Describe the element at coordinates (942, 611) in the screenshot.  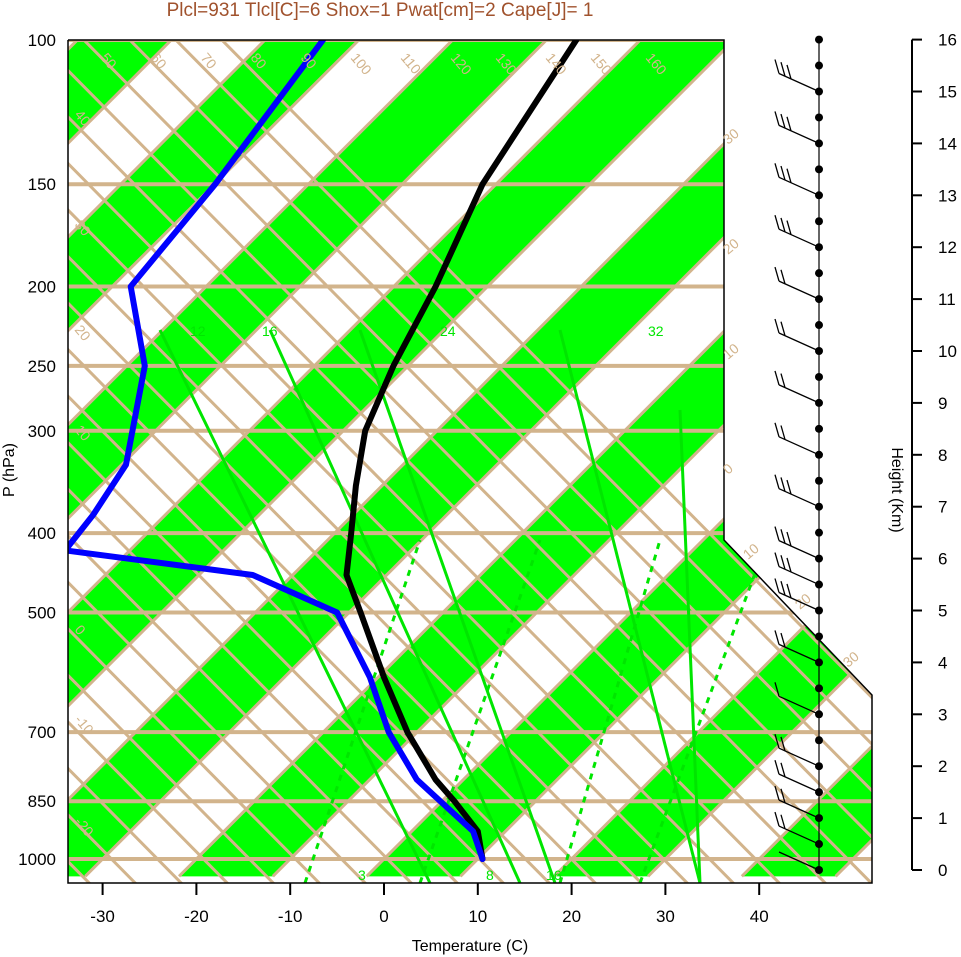
I see `height-tick-label: 5` at that location.